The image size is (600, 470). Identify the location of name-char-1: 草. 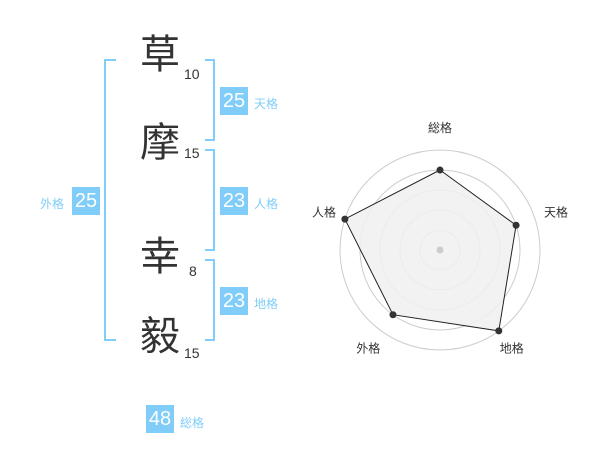
(160, 55).